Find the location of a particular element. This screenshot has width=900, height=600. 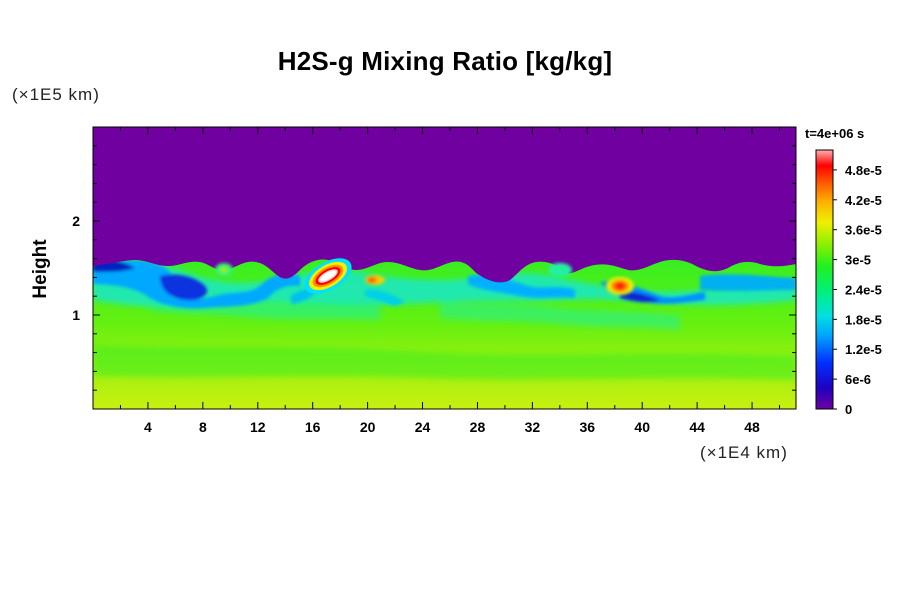

x-tick-label: 32 is located at coordinates (533, 427).